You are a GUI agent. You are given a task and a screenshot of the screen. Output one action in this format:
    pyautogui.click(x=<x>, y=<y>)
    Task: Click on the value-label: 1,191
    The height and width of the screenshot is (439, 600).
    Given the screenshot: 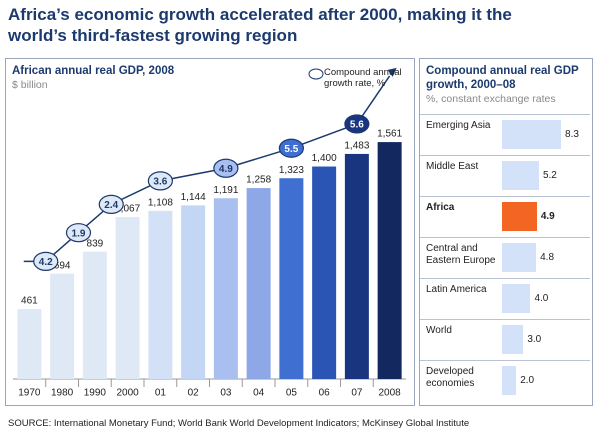 What is the action you would take?
    pyautogui.click(x=225, y=190)
    